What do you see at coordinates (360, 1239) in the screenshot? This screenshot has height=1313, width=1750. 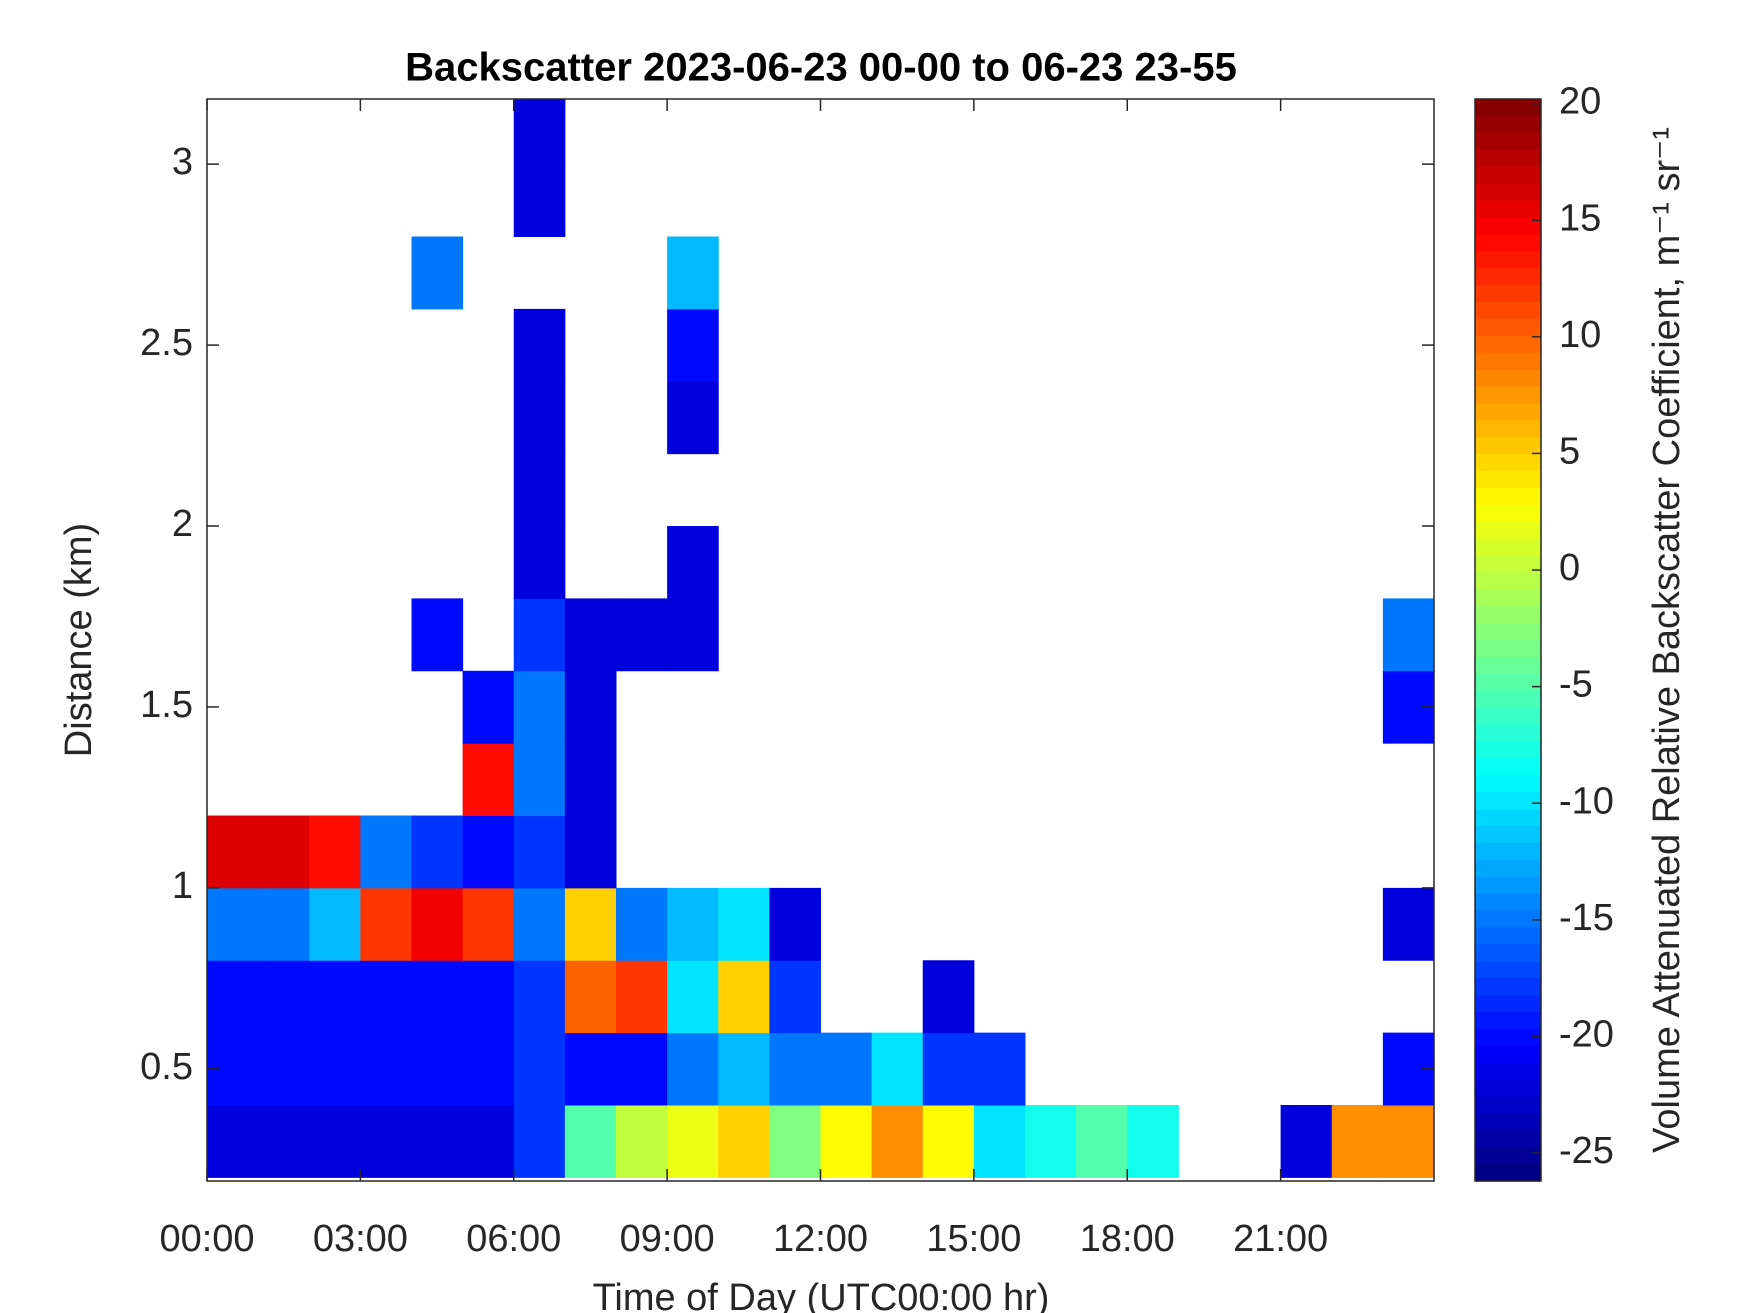 I see `x-tick-label: 03:00` at bounding box center [360, 1239].